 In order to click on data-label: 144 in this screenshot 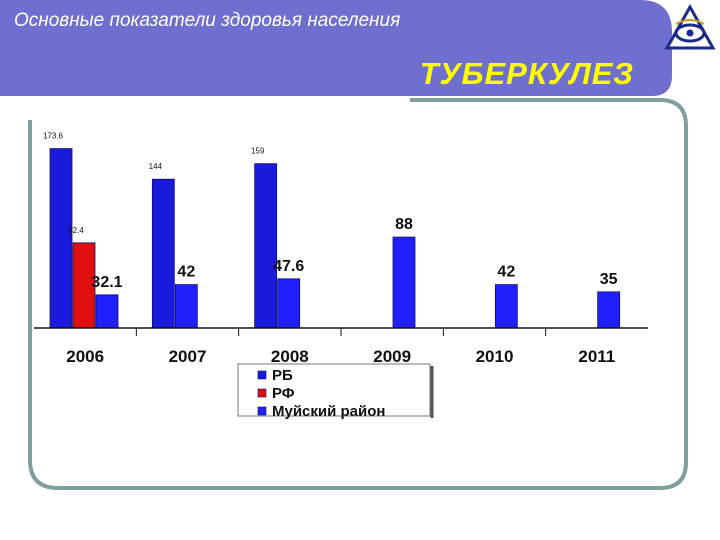, I will do `click(156, 166)`.